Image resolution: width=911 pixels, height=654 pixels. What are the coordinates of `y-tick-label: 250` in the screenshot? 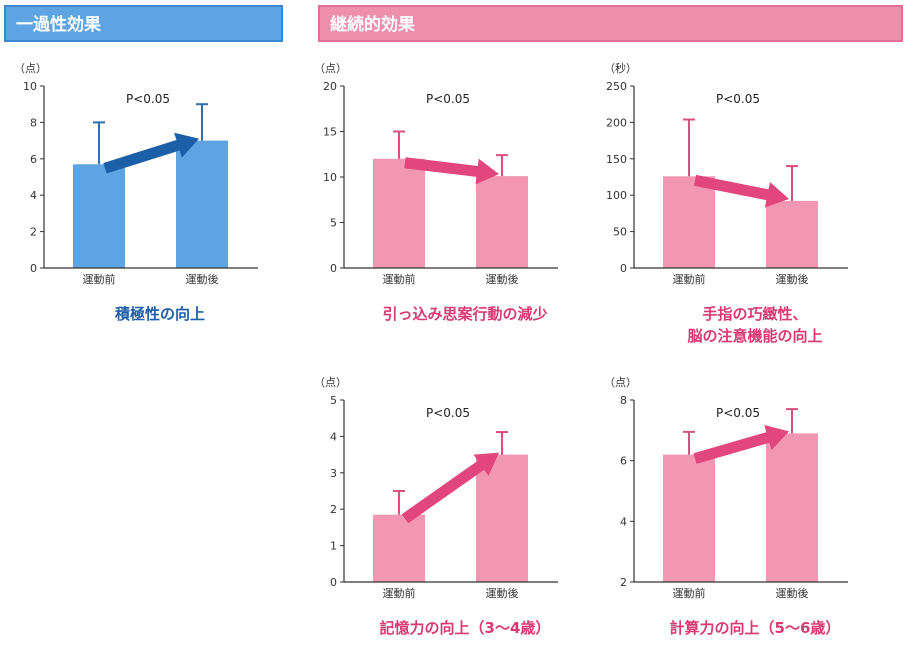 It's located at (616, 86).